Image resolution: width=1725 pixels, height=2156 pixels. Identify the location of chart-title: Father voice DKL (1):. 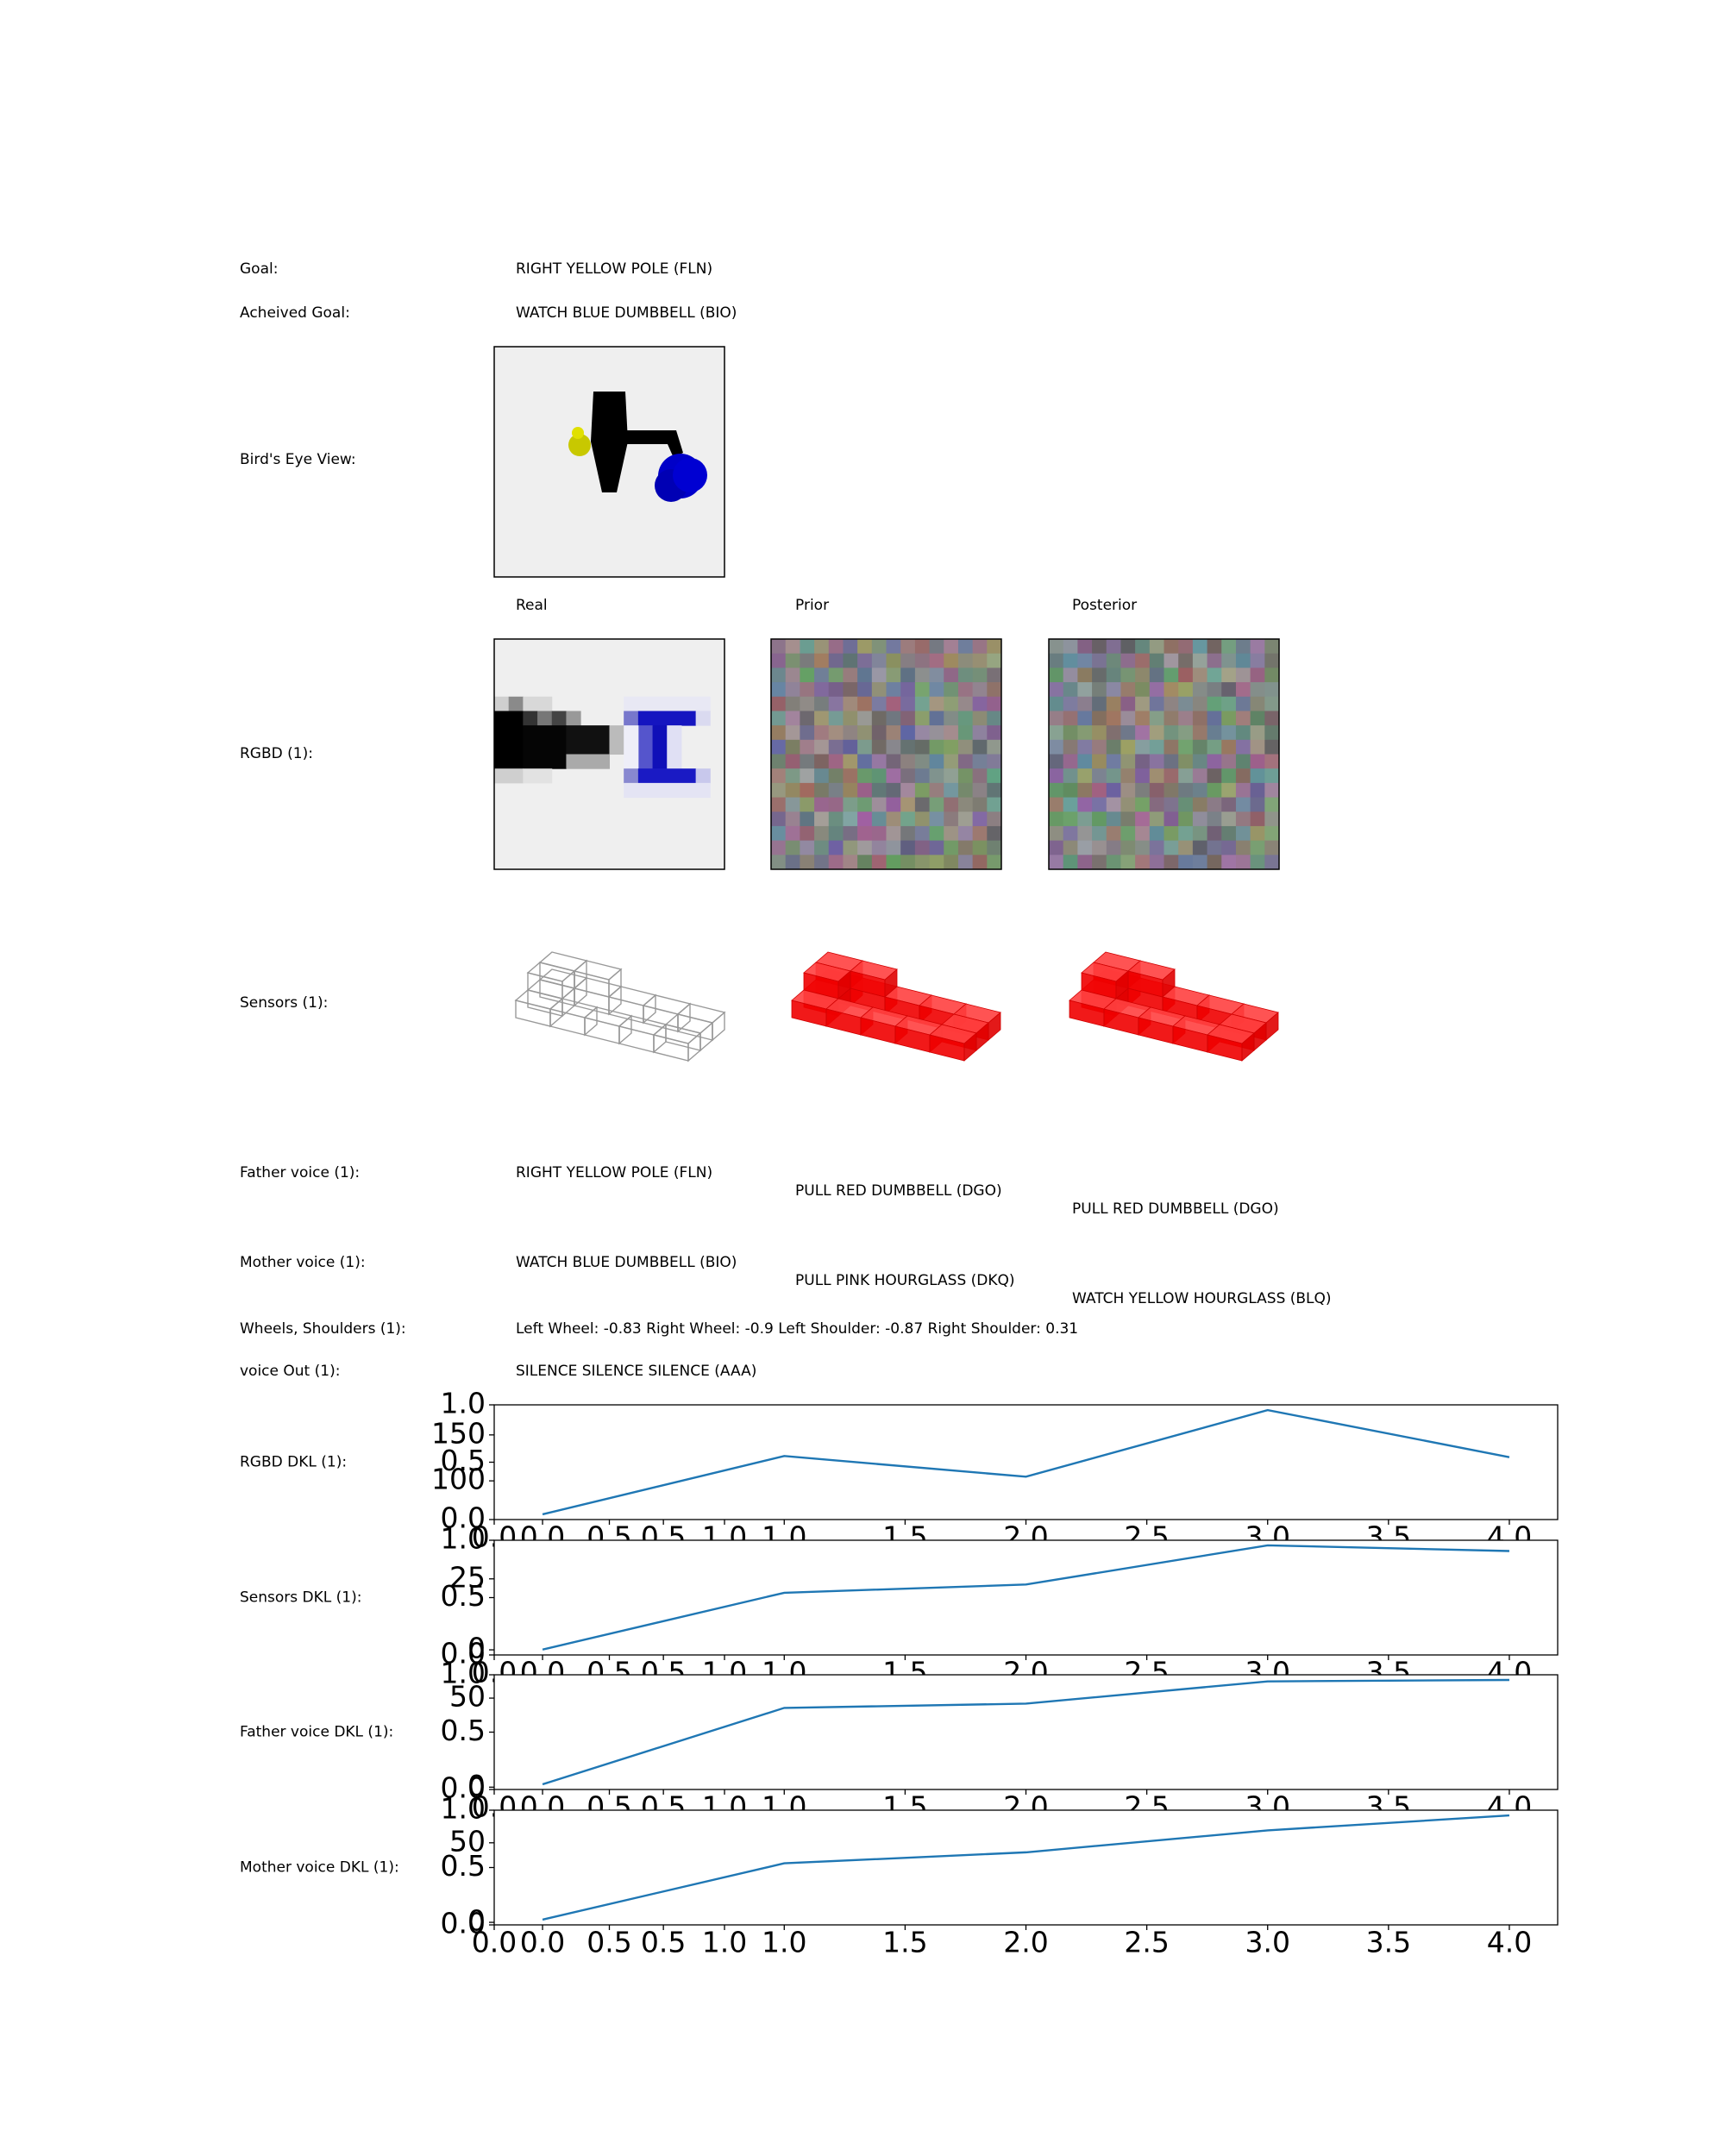
(316, 1732).